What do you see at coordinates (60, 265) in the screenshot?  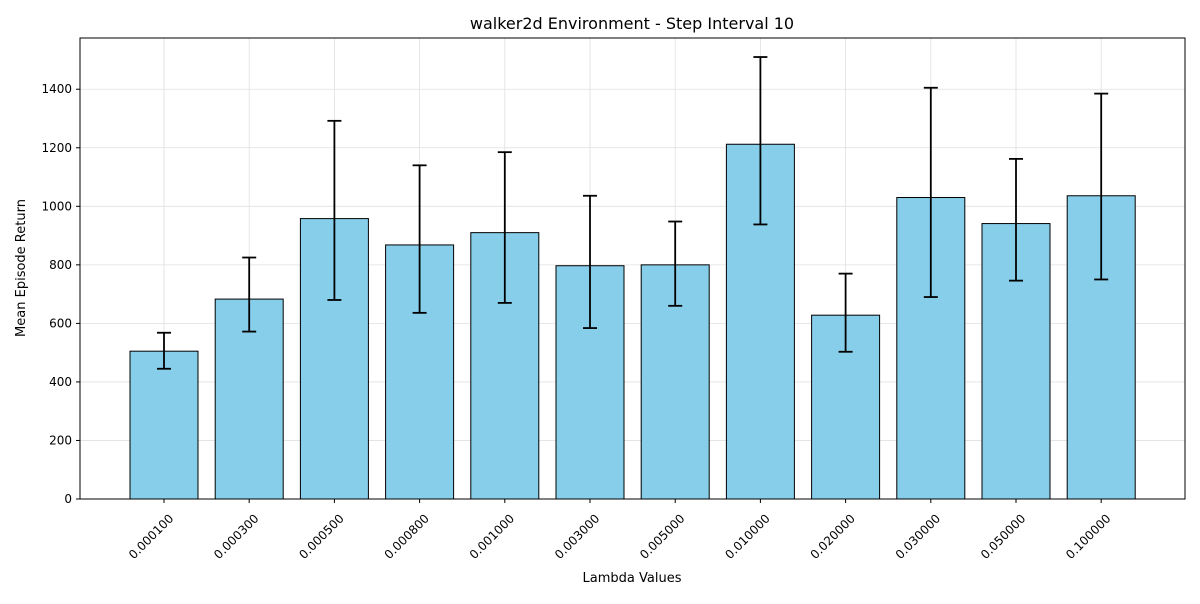 I see `y-tick-label: 800` at bounding box center [60, 265].